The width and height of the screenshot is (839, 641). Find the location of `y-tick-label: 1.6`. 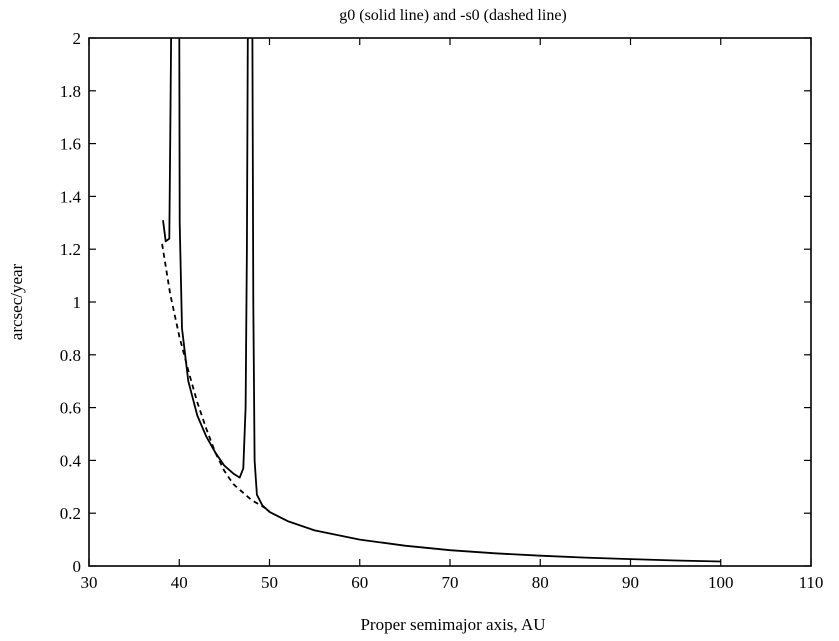

y-tick-label: 1.6 is located at coordinates (70, 144).